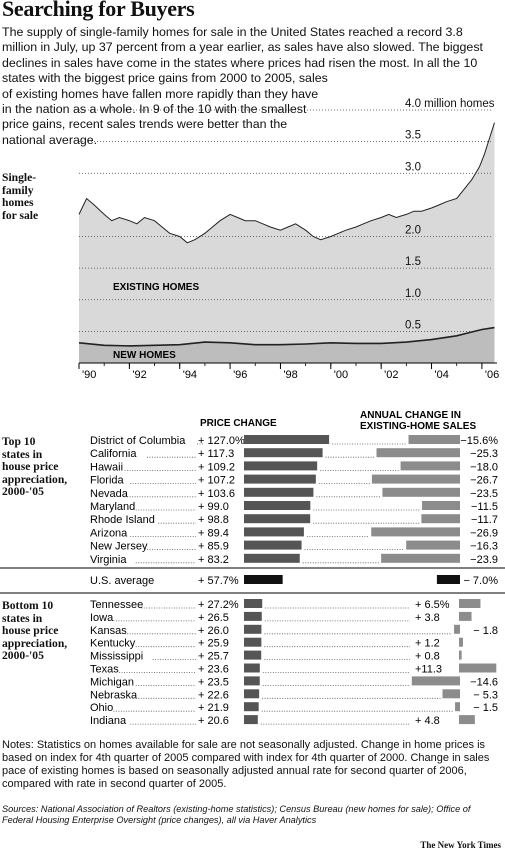  I want to click on sales-change-value: −18.0, so click(484, 467).